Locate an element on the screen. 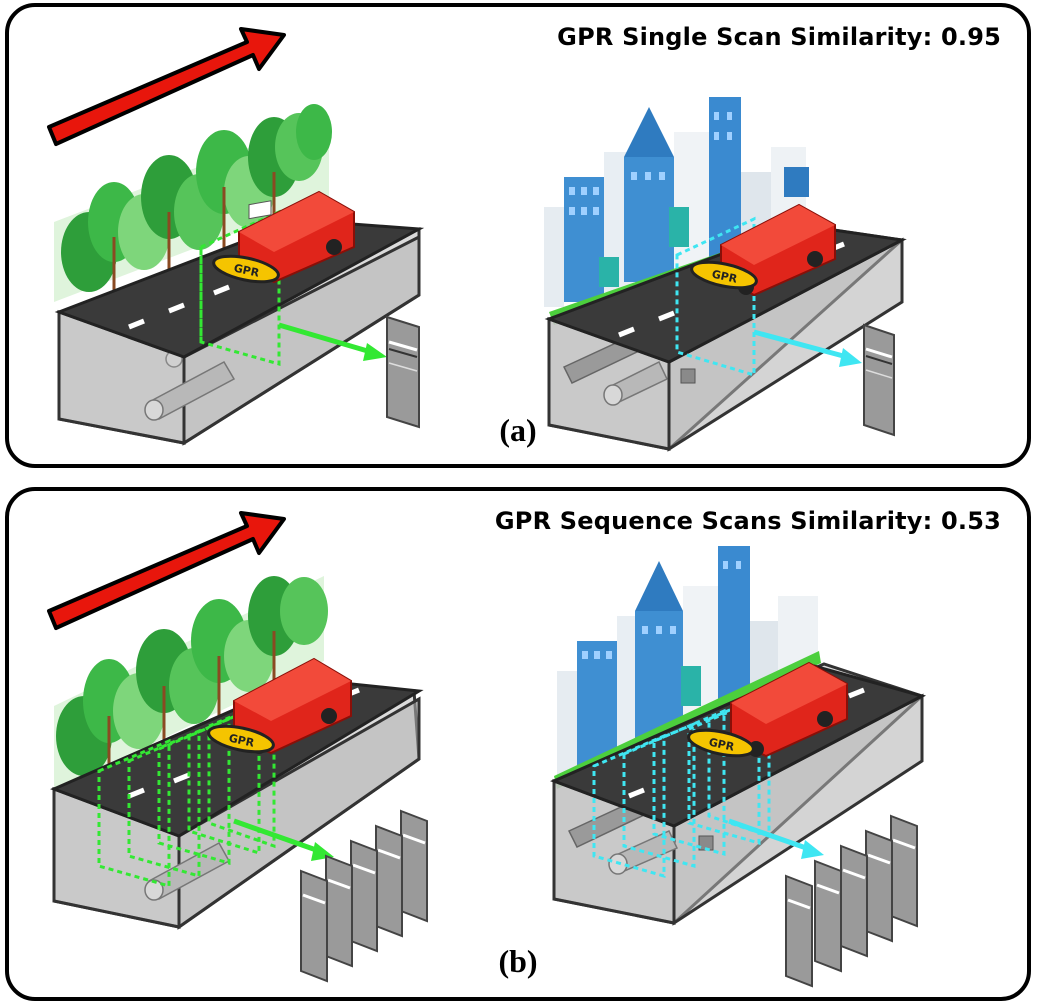  city-scene: GPR is located at coordinates (725, 274).